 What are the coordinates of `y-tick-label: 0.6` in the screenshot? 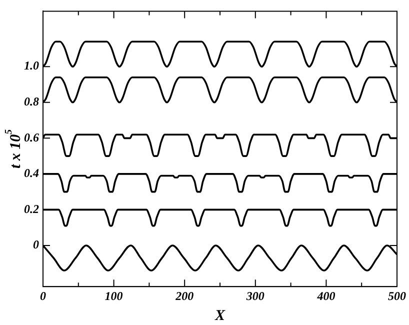 It's located at (31, 137).